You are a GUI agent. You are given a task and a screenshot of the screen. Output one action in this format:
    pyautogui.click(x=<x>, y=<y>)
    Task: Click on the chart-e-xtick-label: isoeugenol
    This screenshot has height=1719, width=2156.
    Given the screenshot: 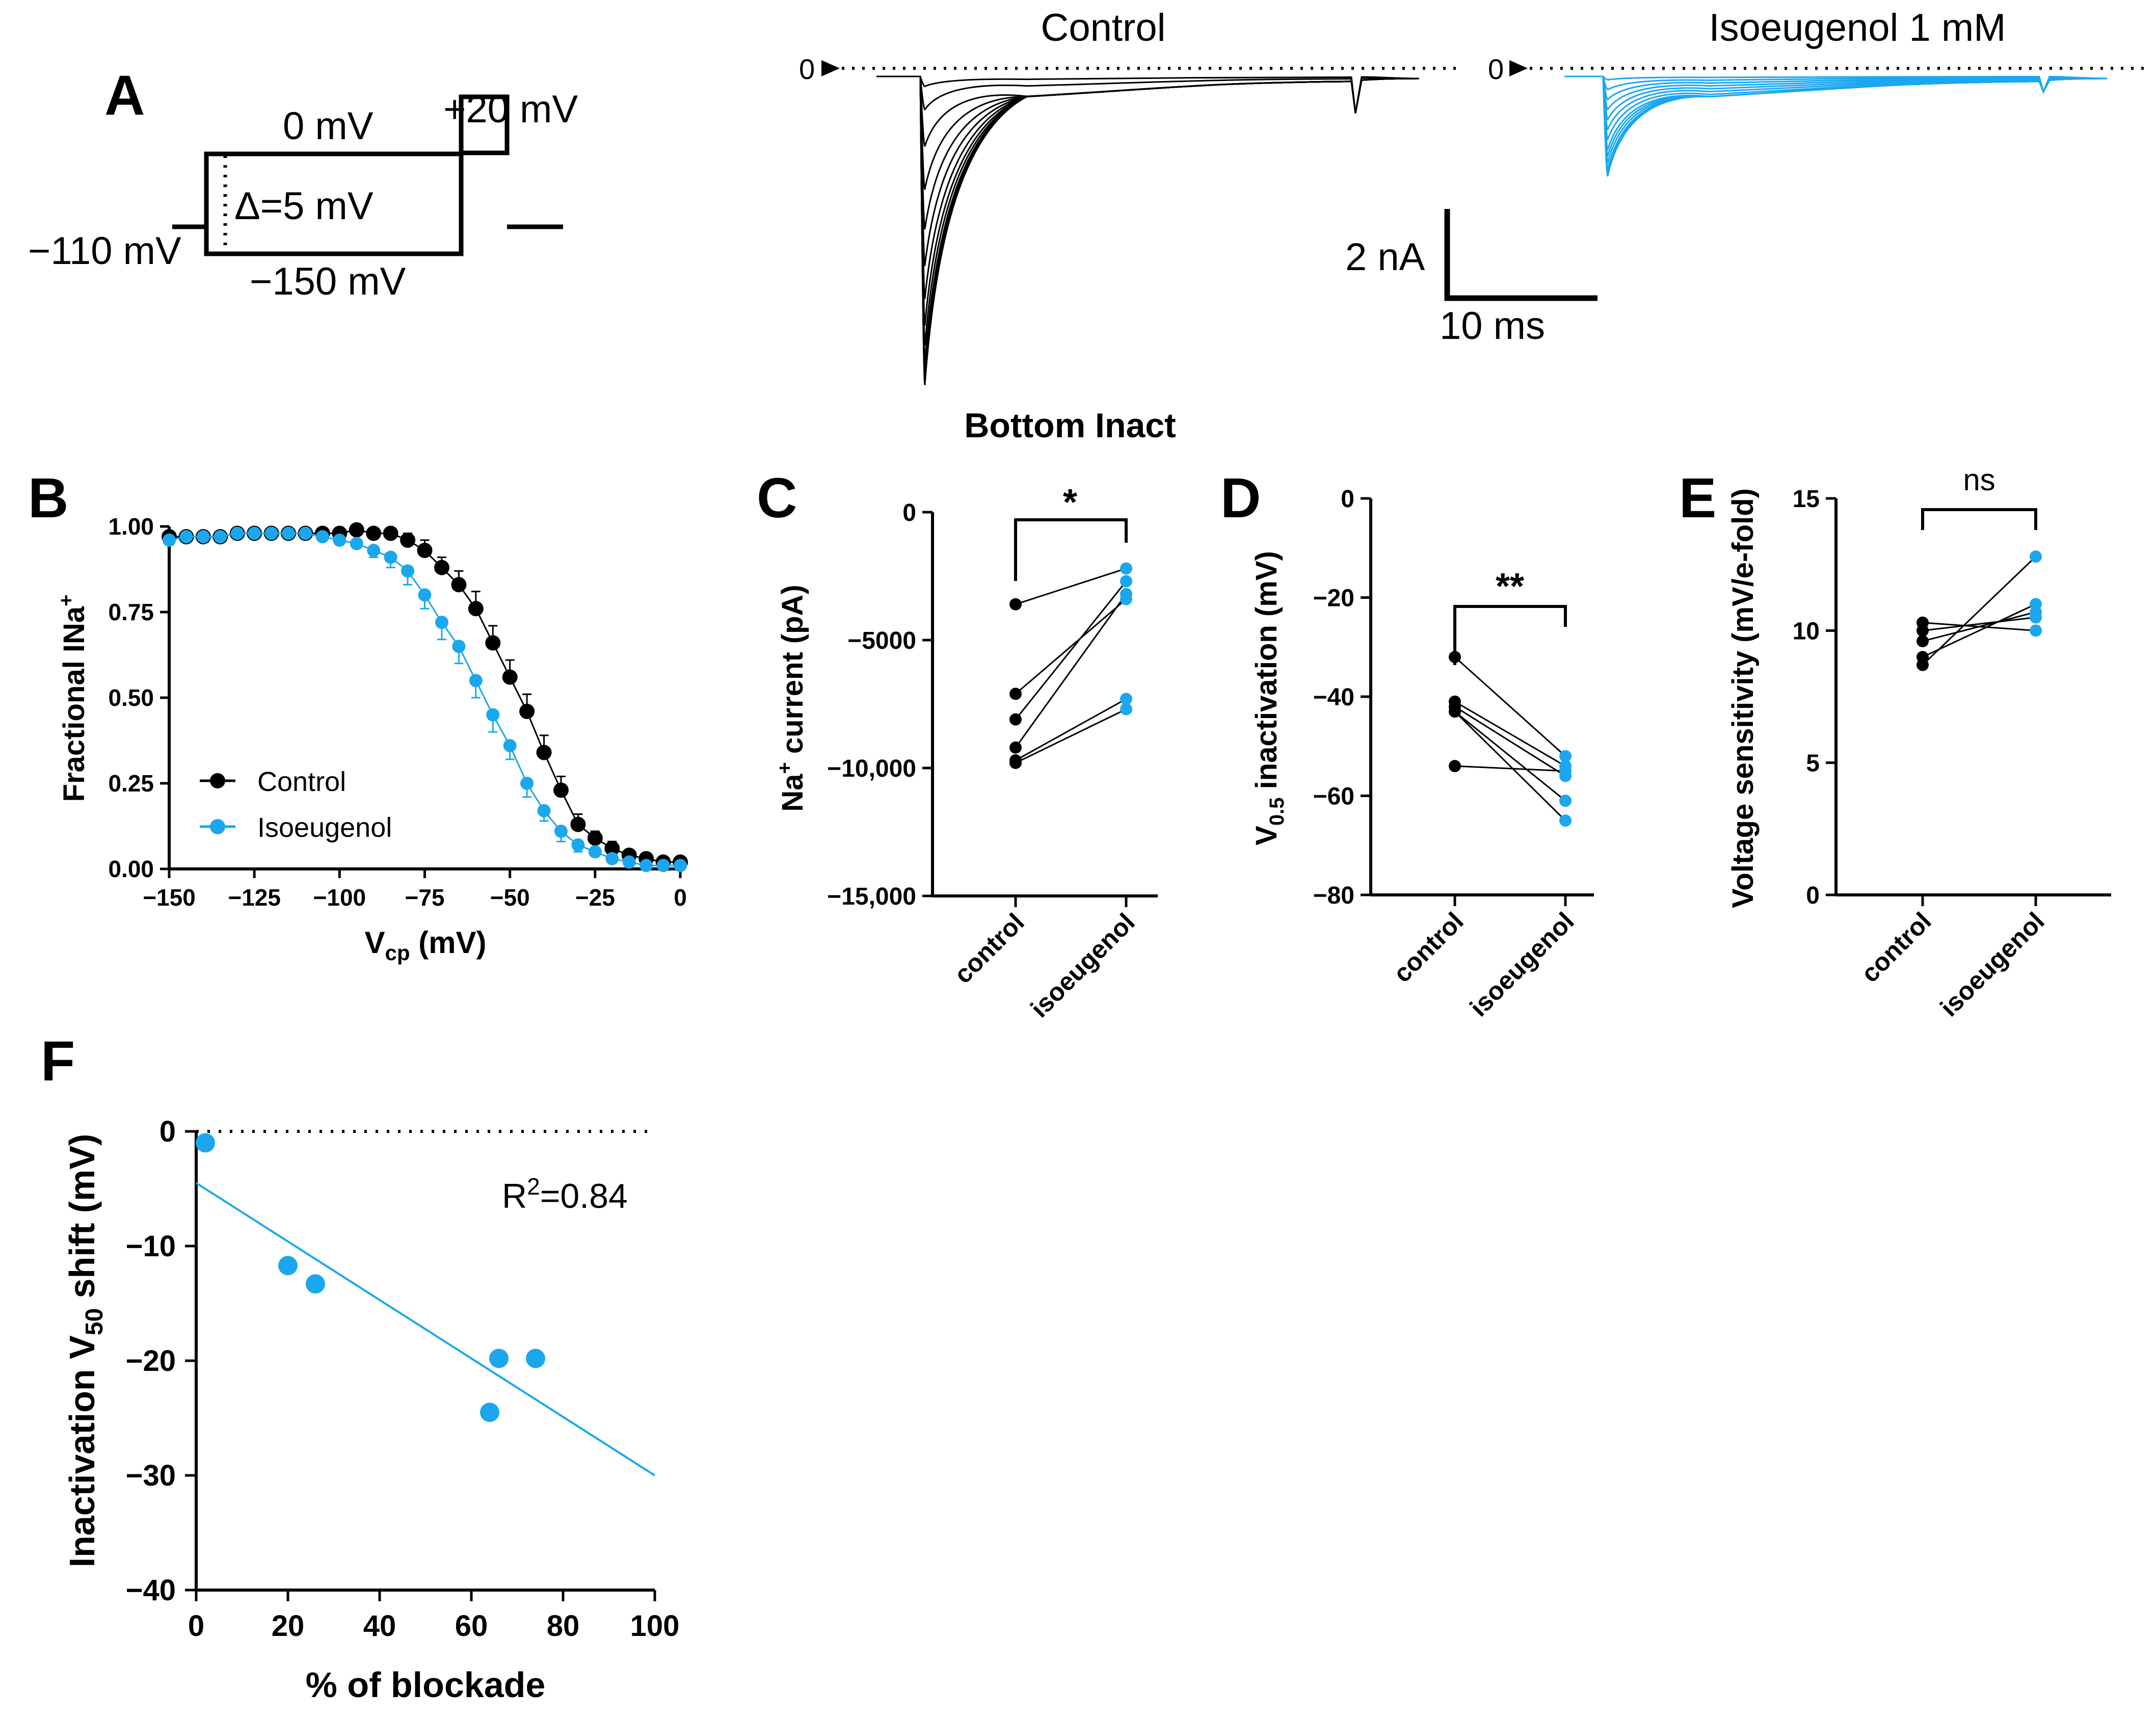 What is the action you would take?
    pyautogui.click(x=1993, y=964)
    